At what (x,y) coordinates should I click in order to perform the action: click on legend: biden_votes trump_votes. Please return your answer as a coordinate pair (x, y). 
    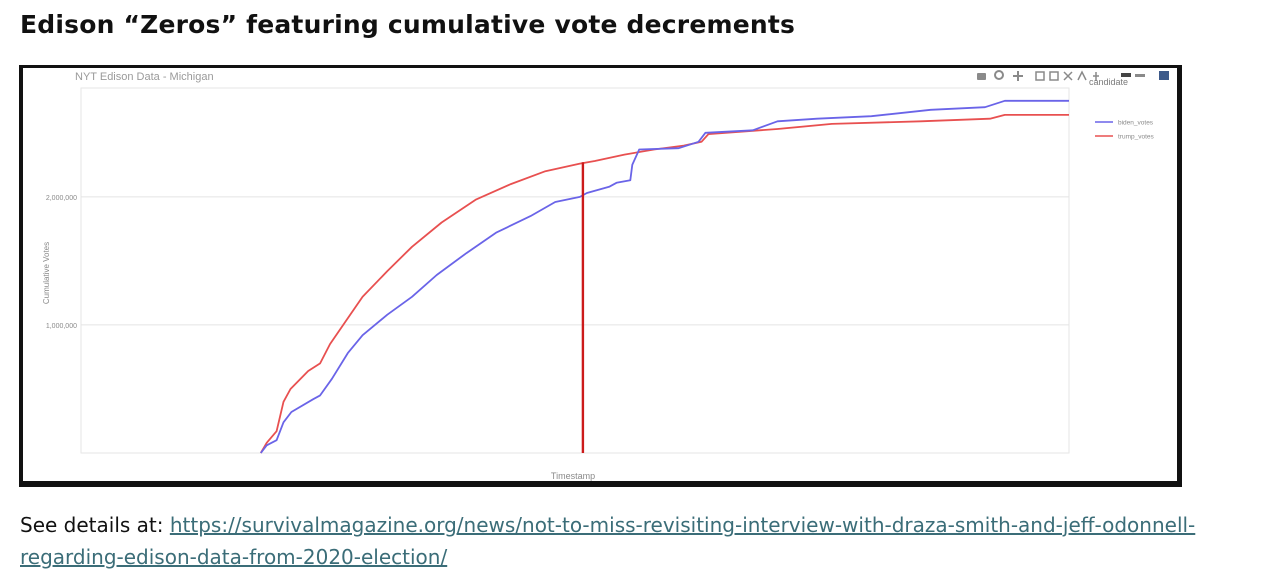
    Looking at the image, I should click on (1125, 130).